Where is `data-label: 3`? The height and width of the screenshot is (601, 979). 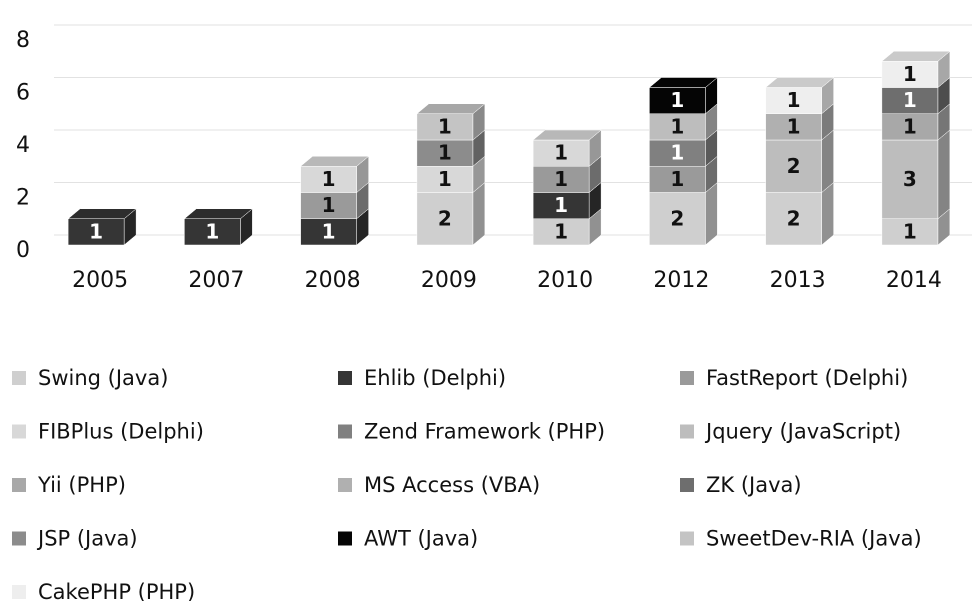 data-label: 3 is located at coordinates (910, 179).